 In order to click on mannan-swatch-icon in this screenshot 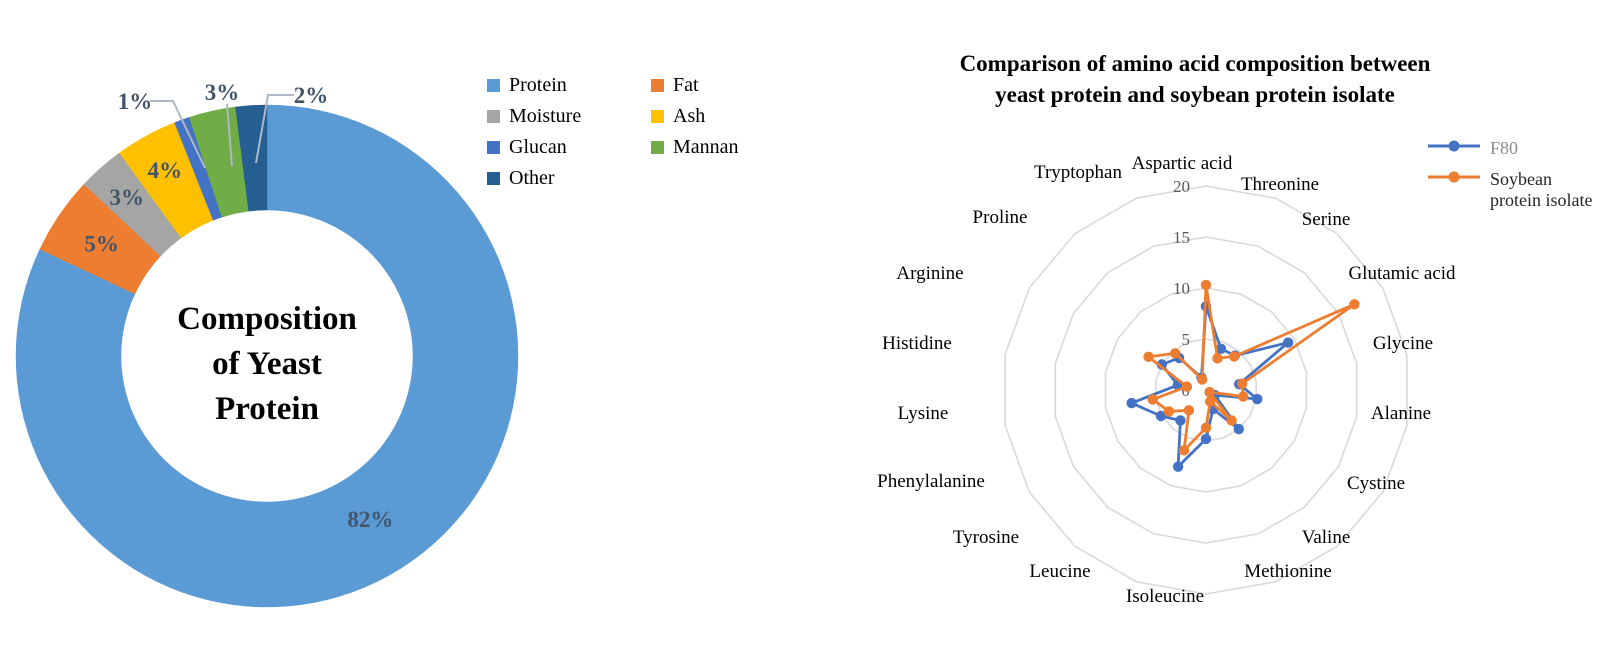, I will do `click(657, 147)`.